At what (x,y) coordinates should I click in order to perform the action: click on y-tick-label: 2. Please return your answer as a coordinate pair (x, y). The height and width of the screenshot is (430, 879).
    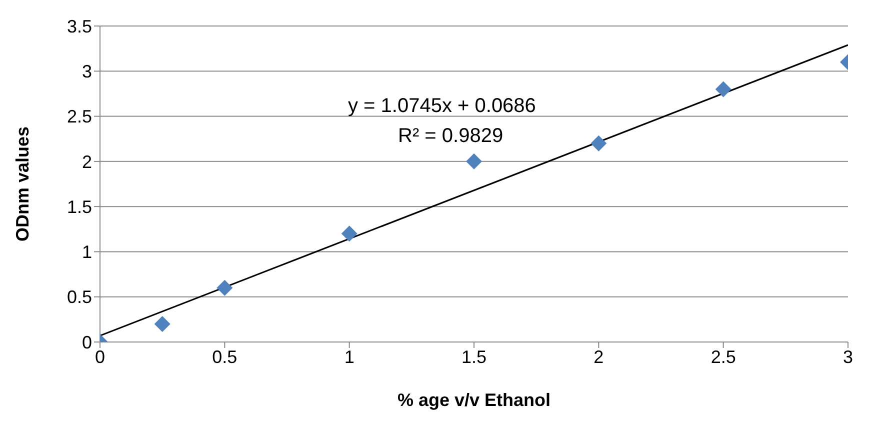
    Looking at the image, I should click on (87, 162).